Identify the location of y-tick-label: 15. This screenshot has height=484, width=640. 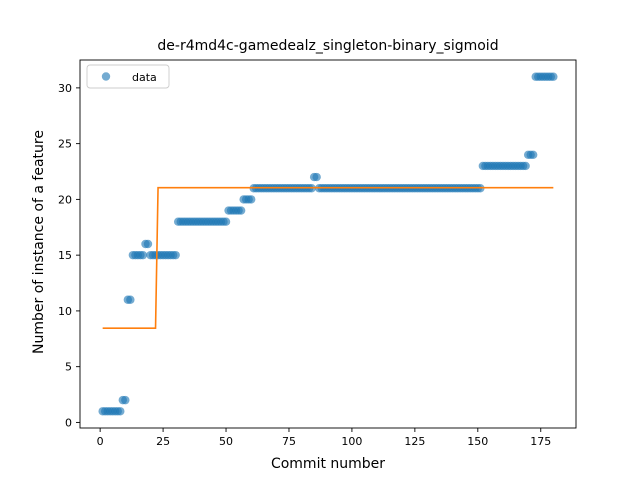
(65, 255).